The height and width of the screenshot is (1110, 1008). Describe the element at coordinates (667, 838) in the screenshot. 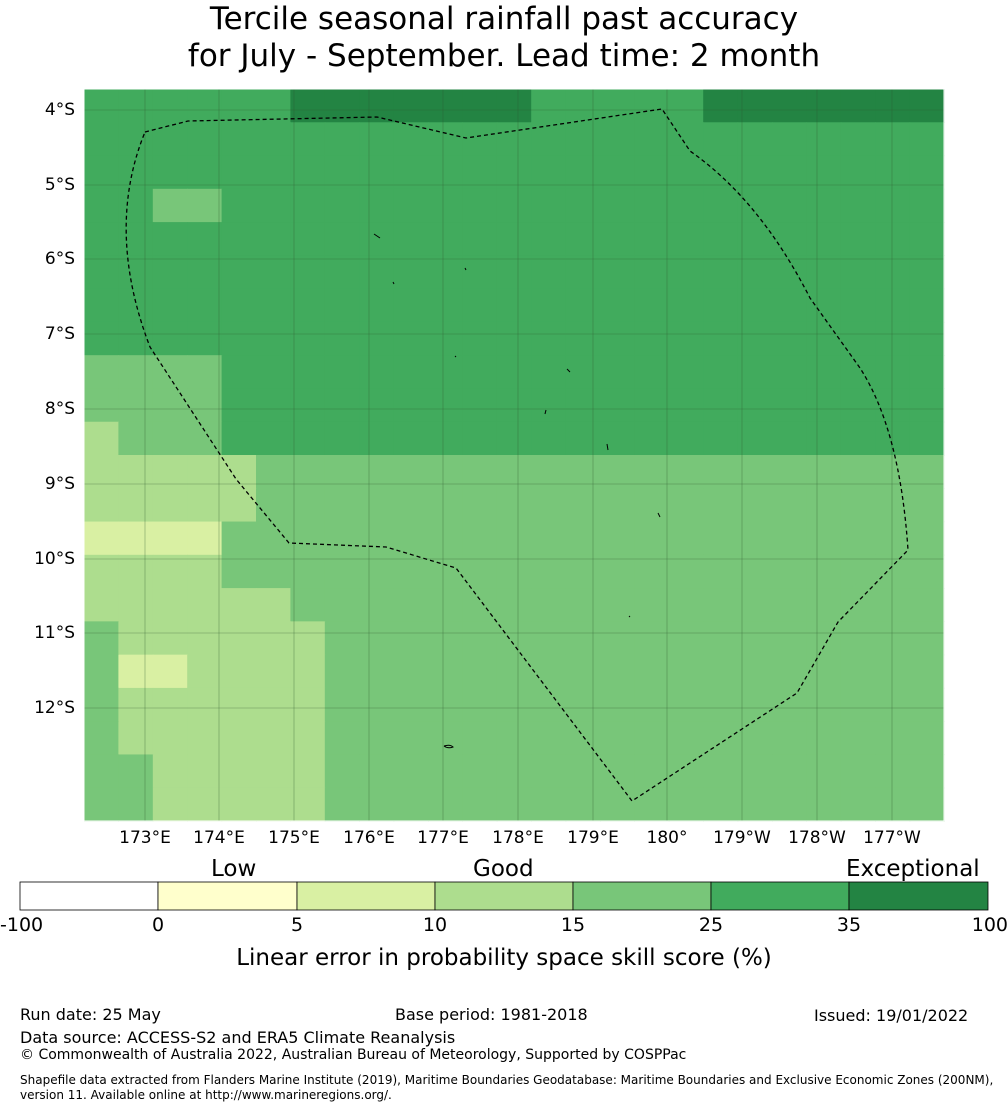

I see `longitude-label: 180°` at that location.